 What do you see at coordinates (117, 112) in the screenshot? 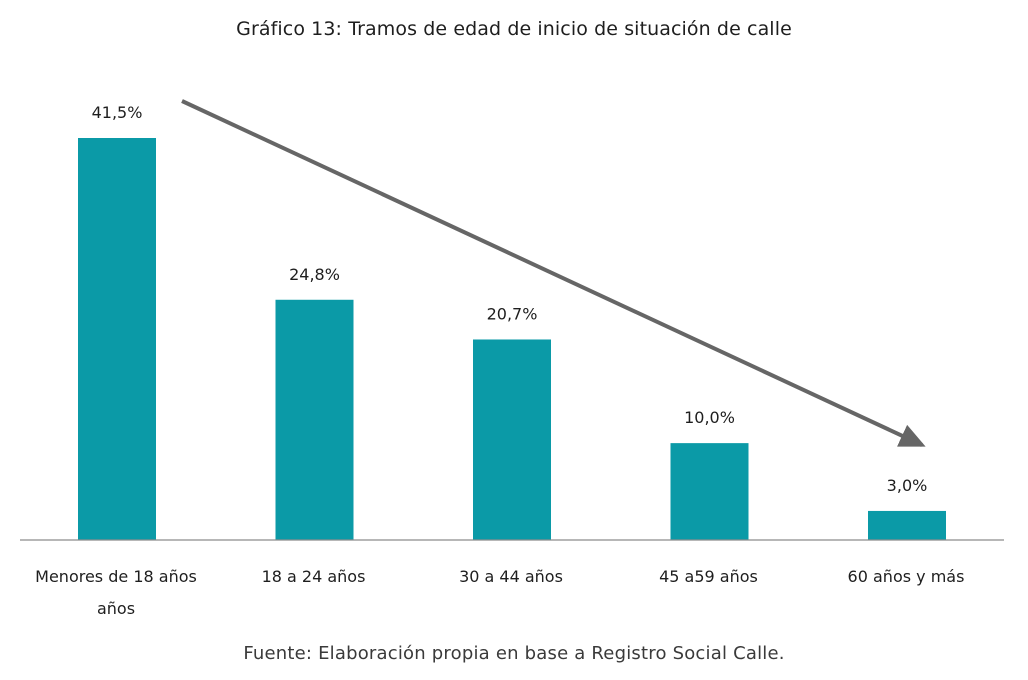
I see `bar-value-label: 41,5%` at bounding box center [117, 112].